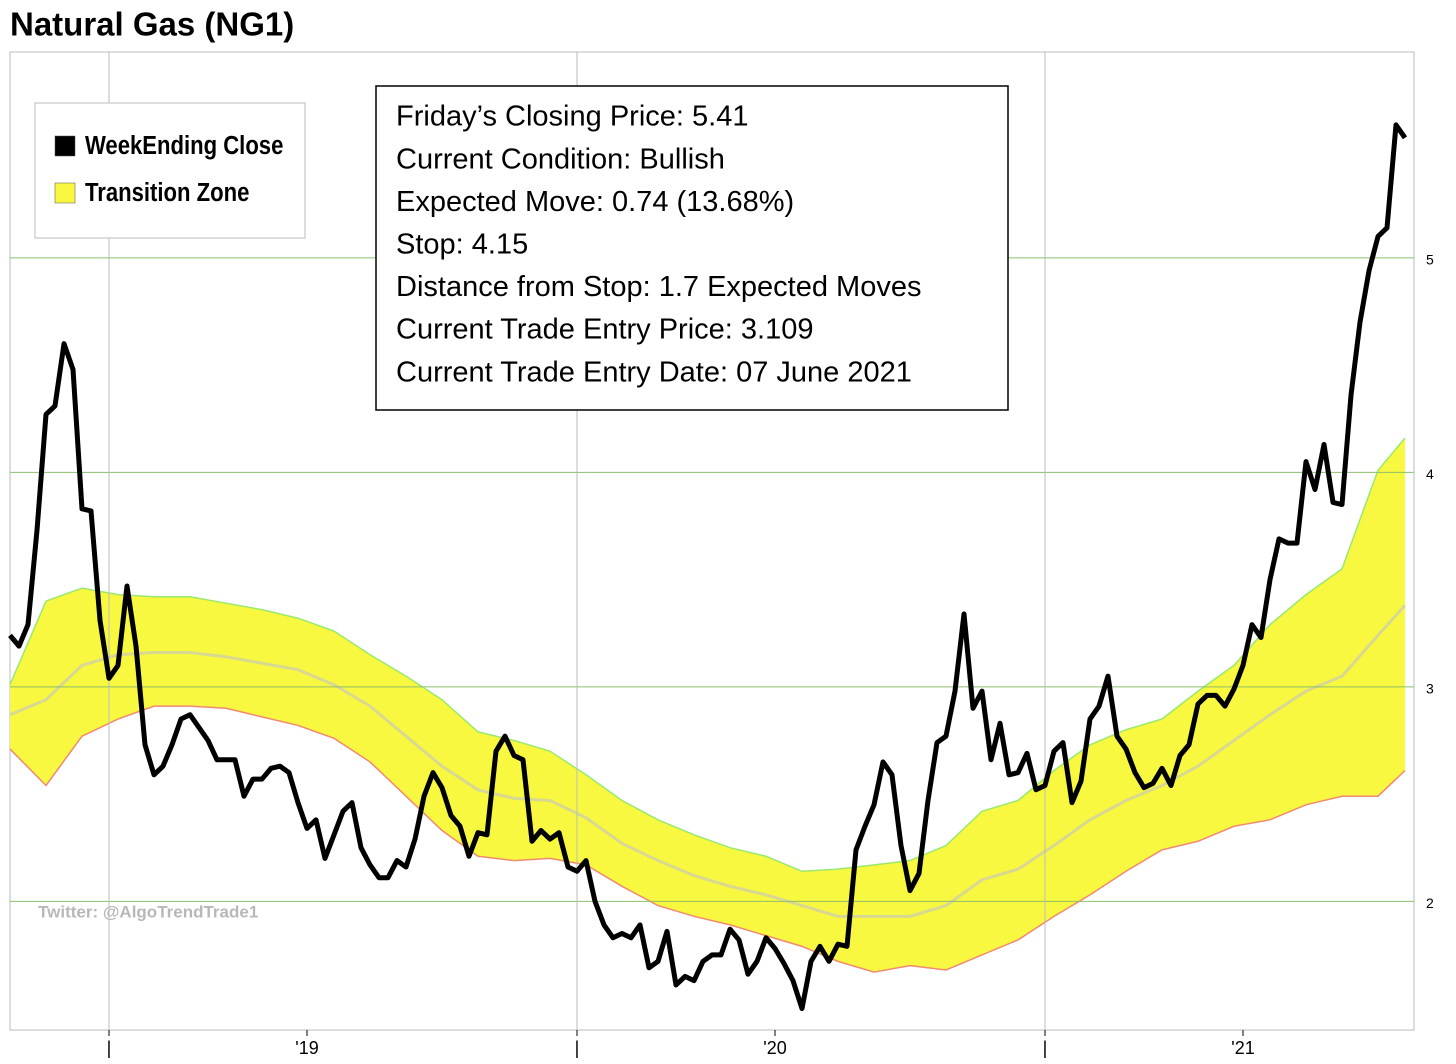 The width and height of the screenshot is (1456, 1064). I want to click on x-tick-label: '21, so click(1242, 1048).